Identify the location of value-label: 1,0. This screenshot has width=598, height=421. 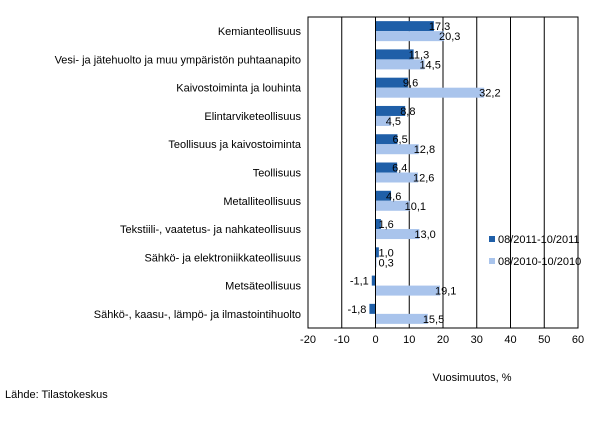
(386, 253).